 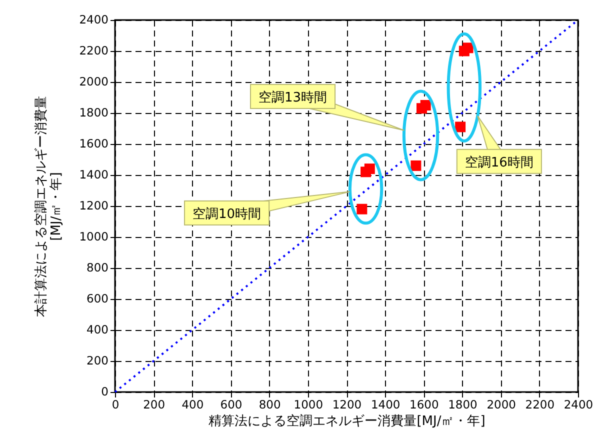 What do you see at coordinates (154, 405) in the screenshot?
I see `x-tick-label: 200` at bounding box center [154, 405].